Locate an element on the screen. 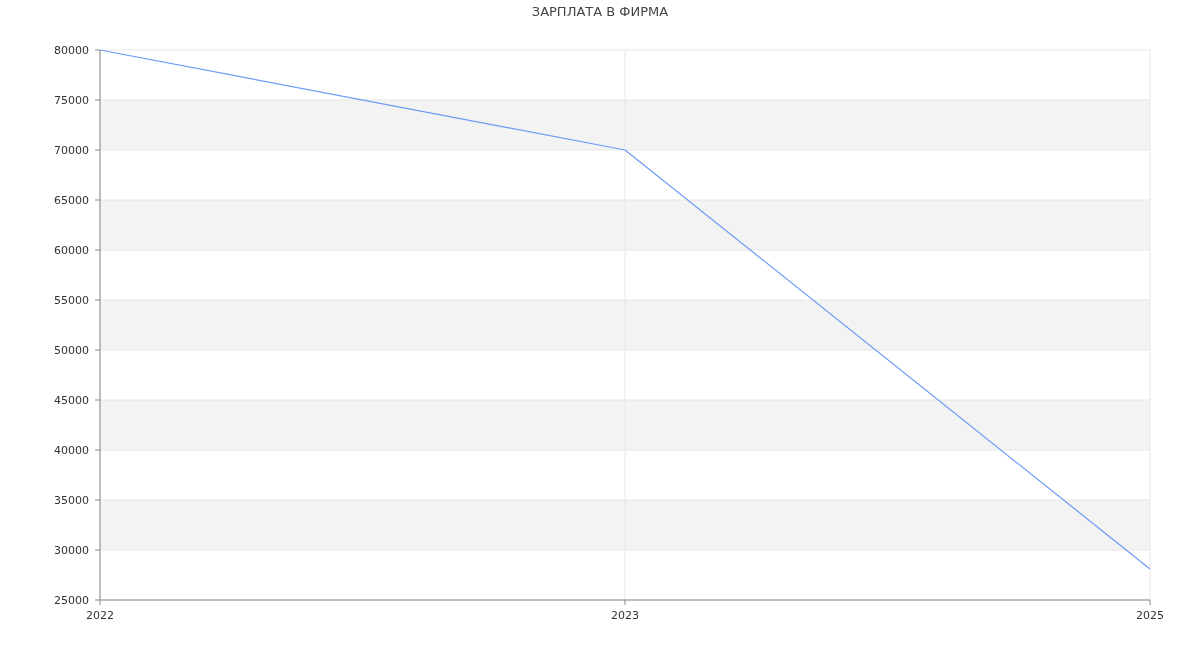 This screenshot has height=650, width=1200. y-tick-label: 25000 is located at coordinates (71, 600).